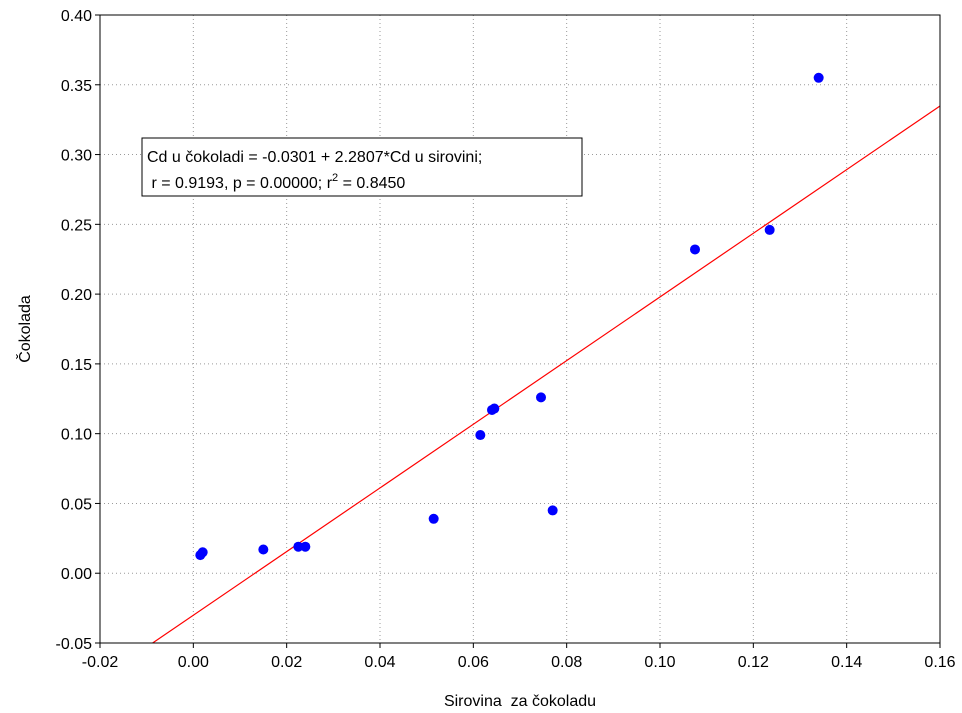  I want to click on r-squared-superscript: 2, so click(335, 178).